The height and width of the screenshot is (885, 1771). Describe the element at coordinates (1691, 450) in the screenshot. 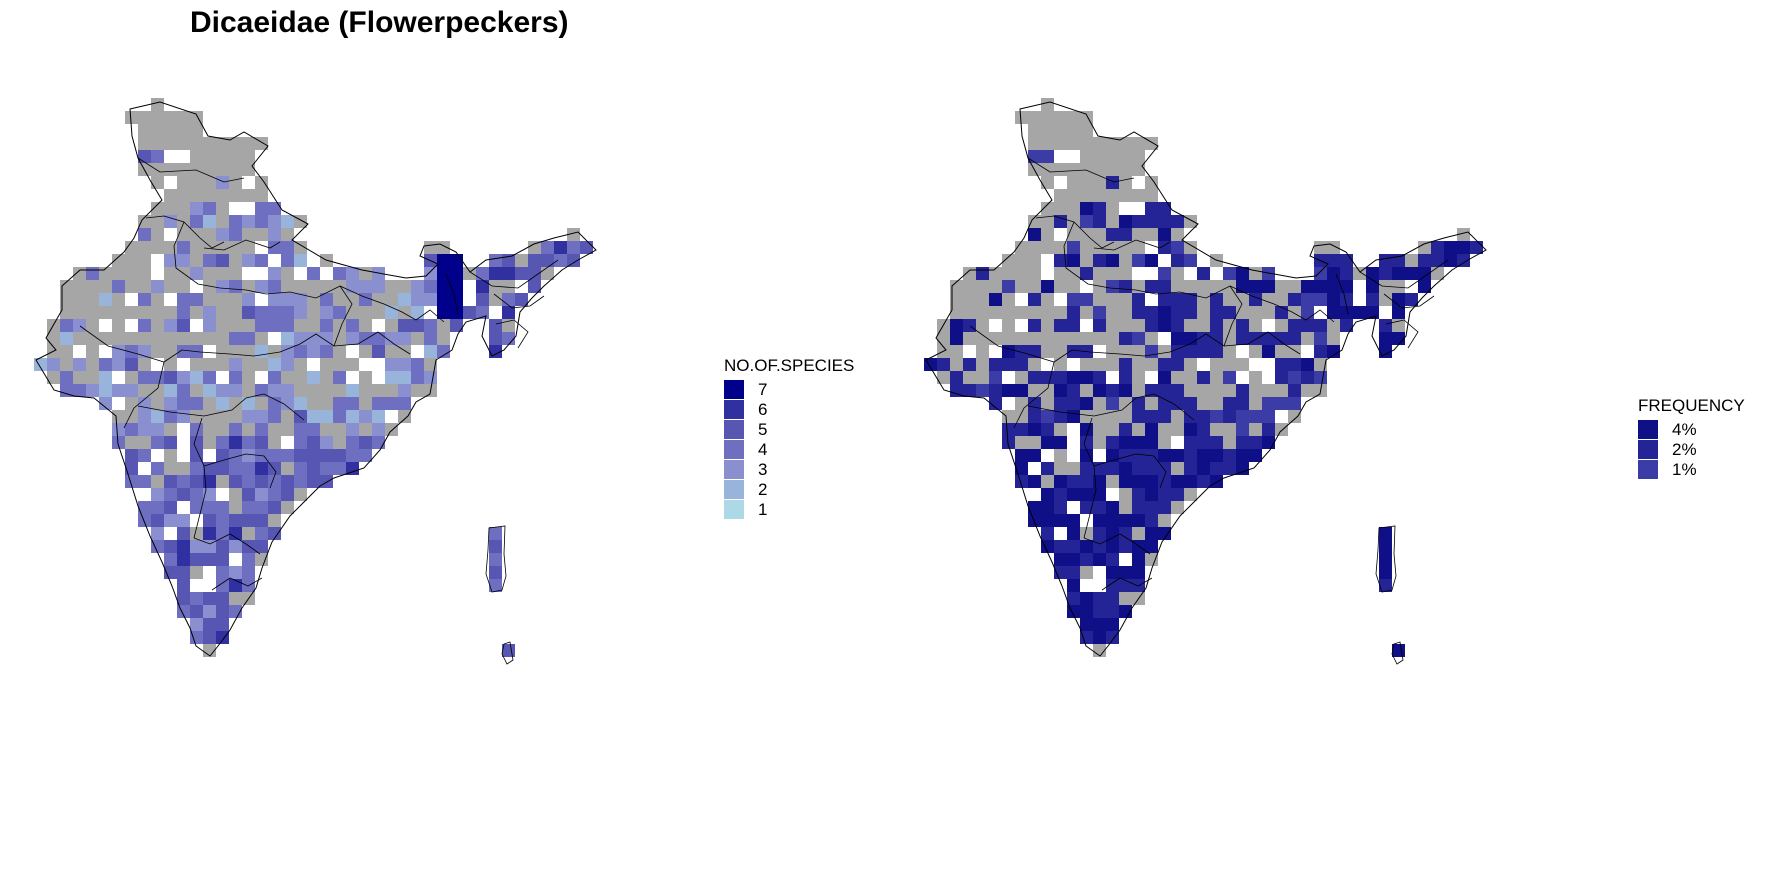

I see `frequency-legend-item: 2%` at that location.